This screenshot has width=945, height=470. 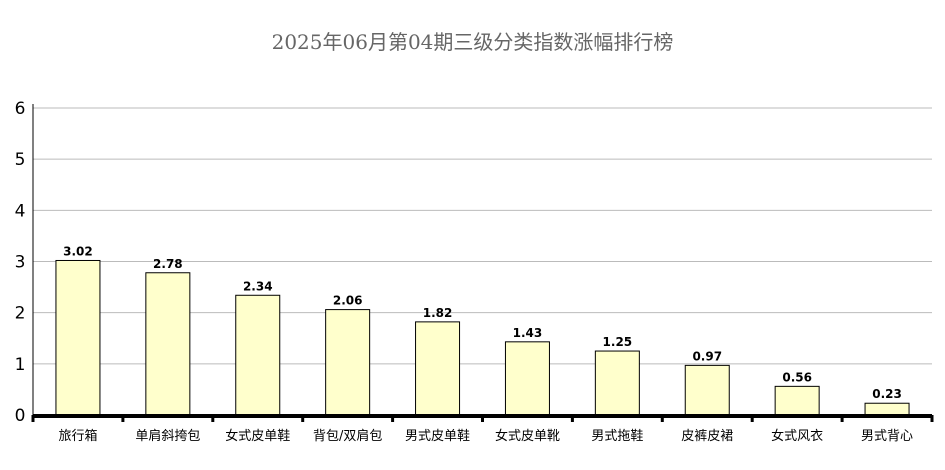 I want to click on y-tick-label: 0, so click(x=20, y=416).